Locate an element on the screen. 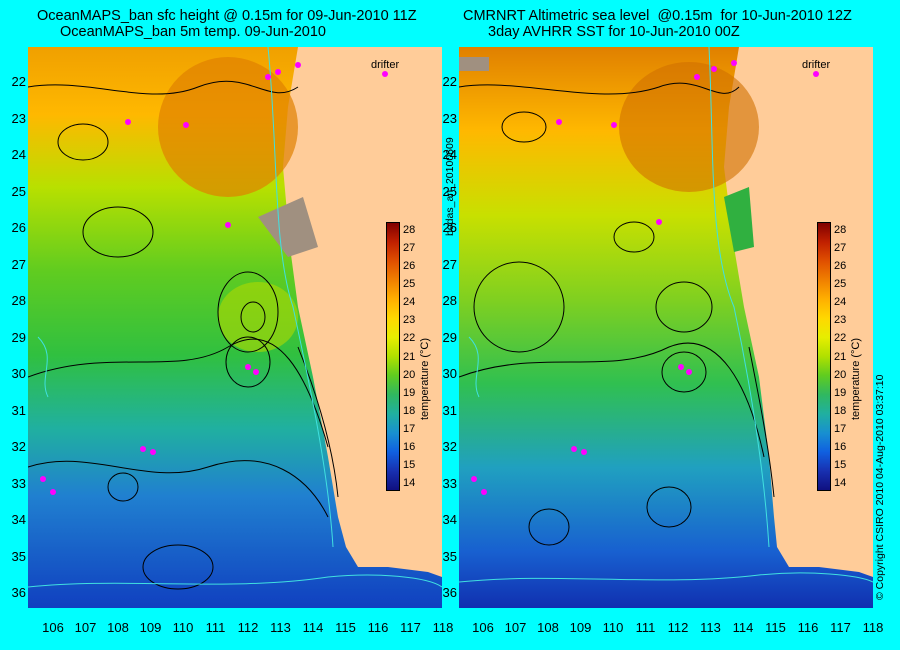 This screenshot has width=900, height=650. left-colorbar is located at coordinates (393, 356).